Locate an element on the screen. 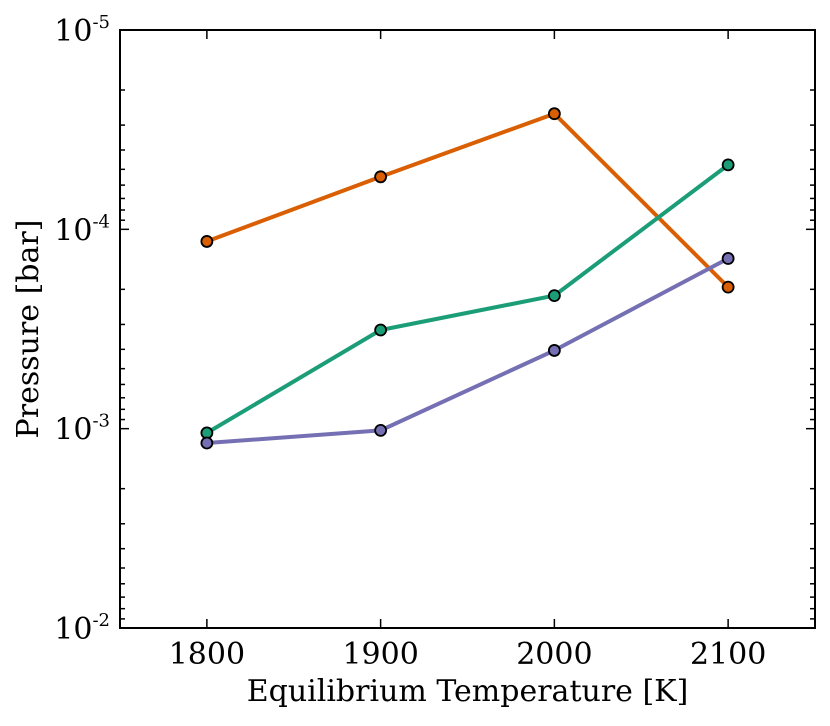 This screenshot has width=830, height=726. y-tick-label: 10⁻³ is located at coordinates (82, 429).